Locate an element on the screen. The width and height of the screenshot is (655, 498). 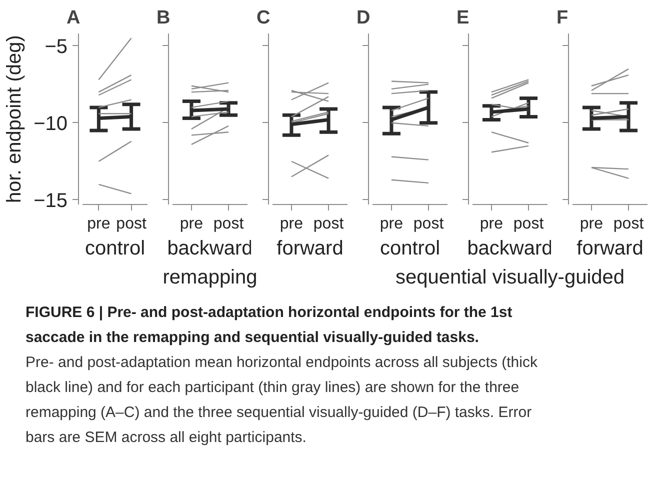
text: remapping is located at coordinates (210, 277).